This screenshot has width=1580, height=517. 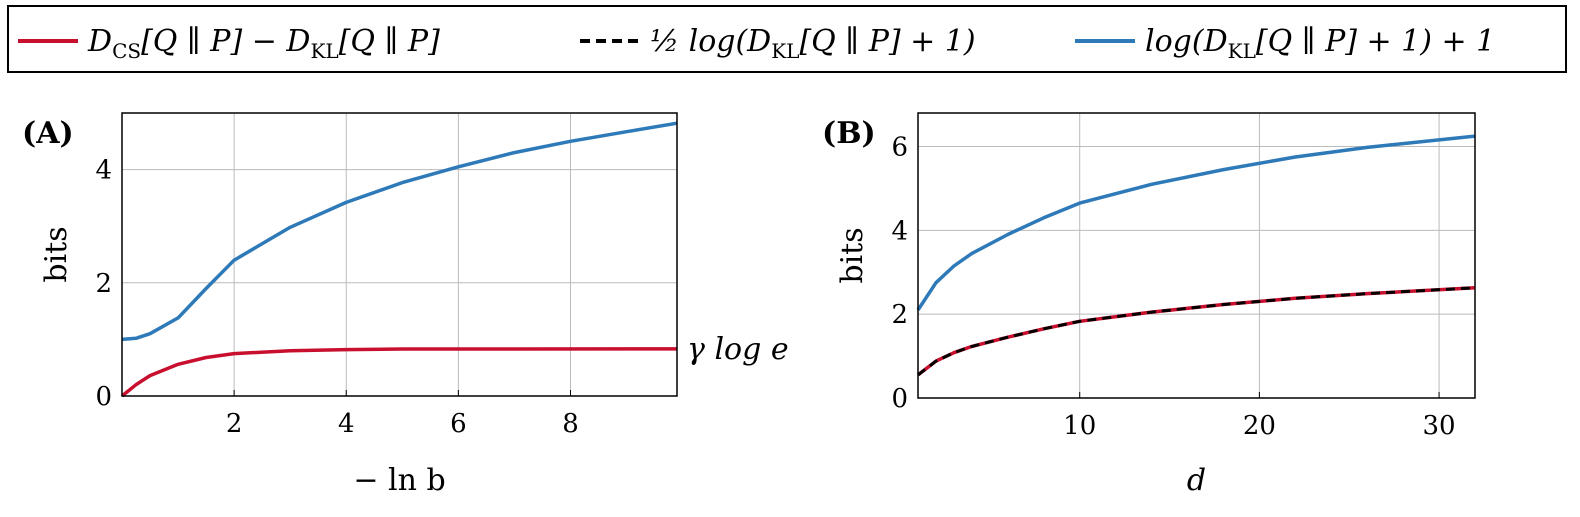 I want to click on legend-label: ½ log(DKL[Q ∥ P] + 1), so click(x=813, y=43).